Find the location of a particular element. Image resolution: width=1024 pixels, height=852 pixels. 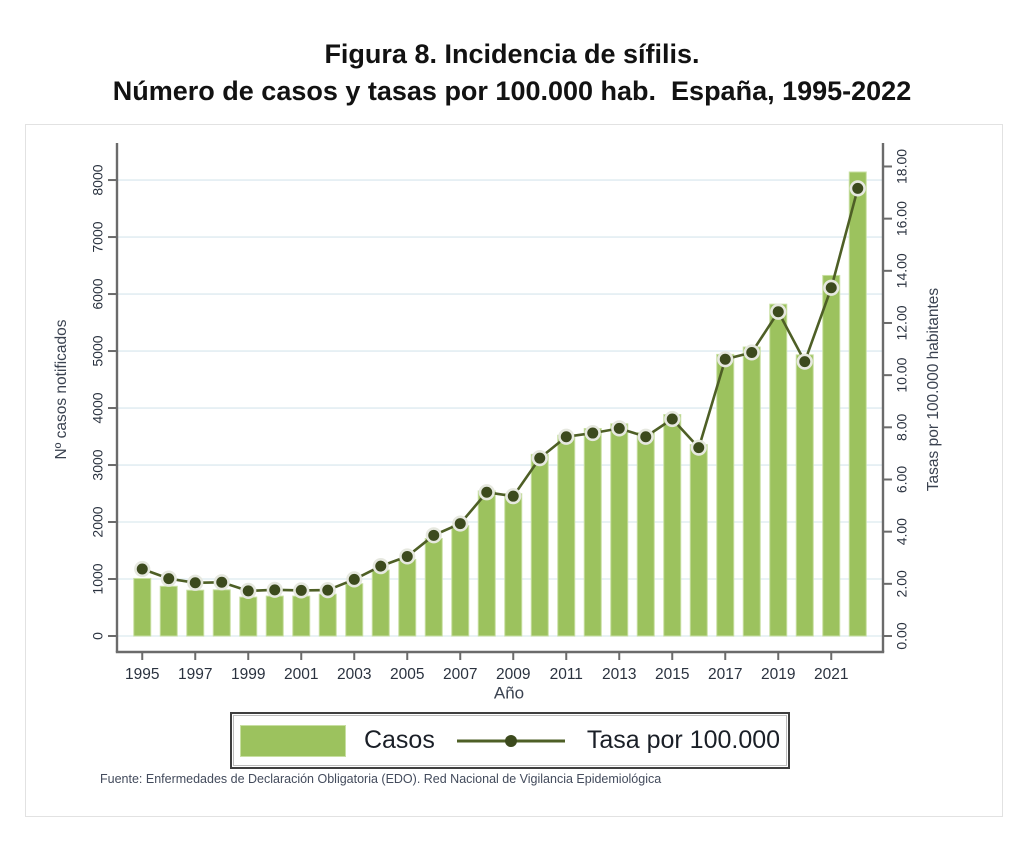

legend: Casos Tasa por 100.000 is located at coordinates (510, 740).